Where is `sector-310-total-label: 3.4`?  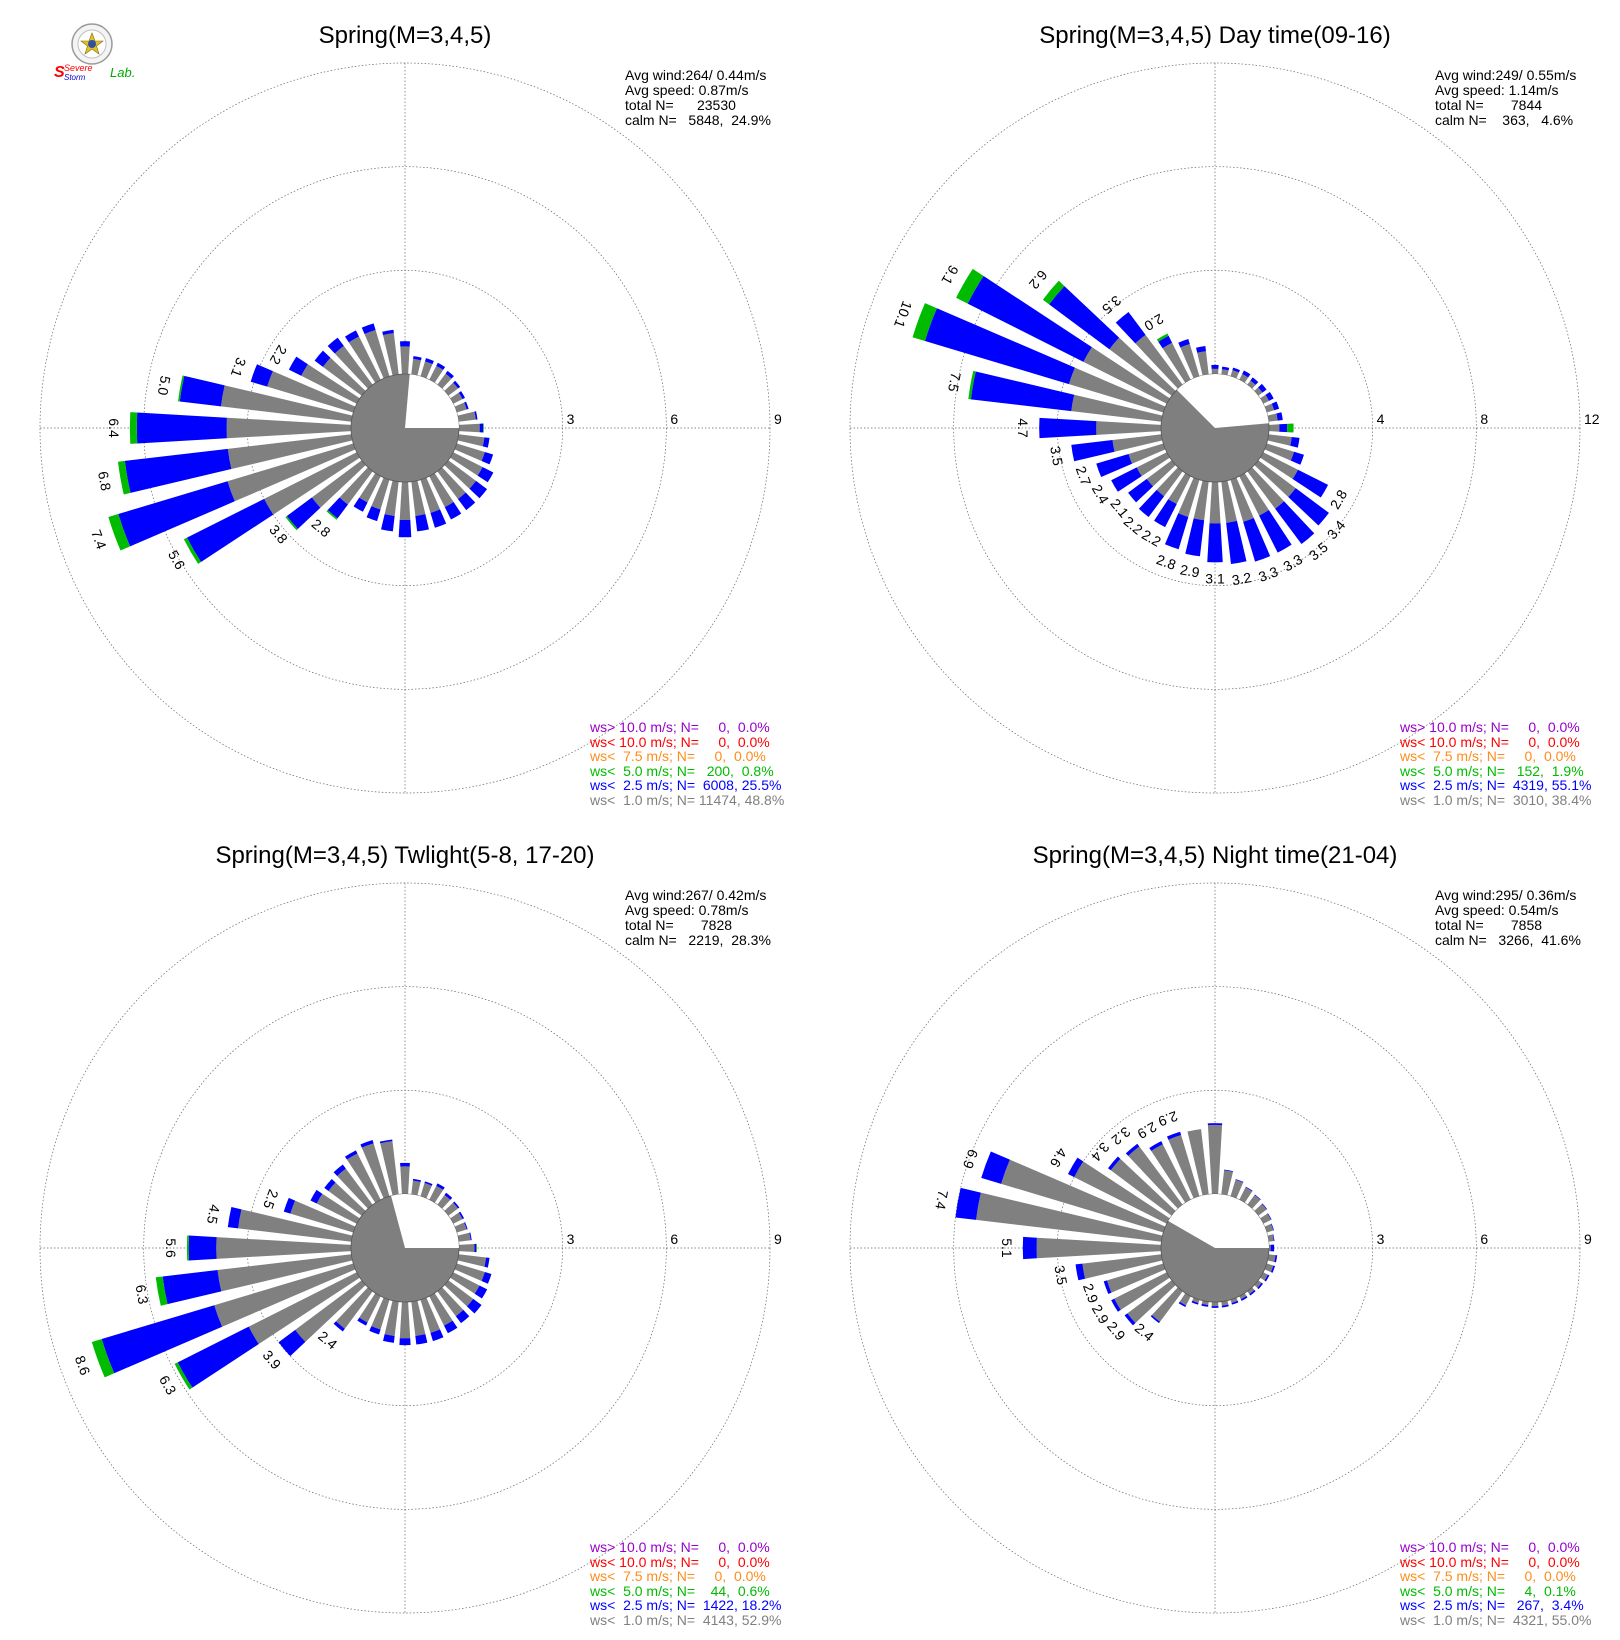 sector-310-total-label: 3.4 is located at coordinates (1100, 1151).